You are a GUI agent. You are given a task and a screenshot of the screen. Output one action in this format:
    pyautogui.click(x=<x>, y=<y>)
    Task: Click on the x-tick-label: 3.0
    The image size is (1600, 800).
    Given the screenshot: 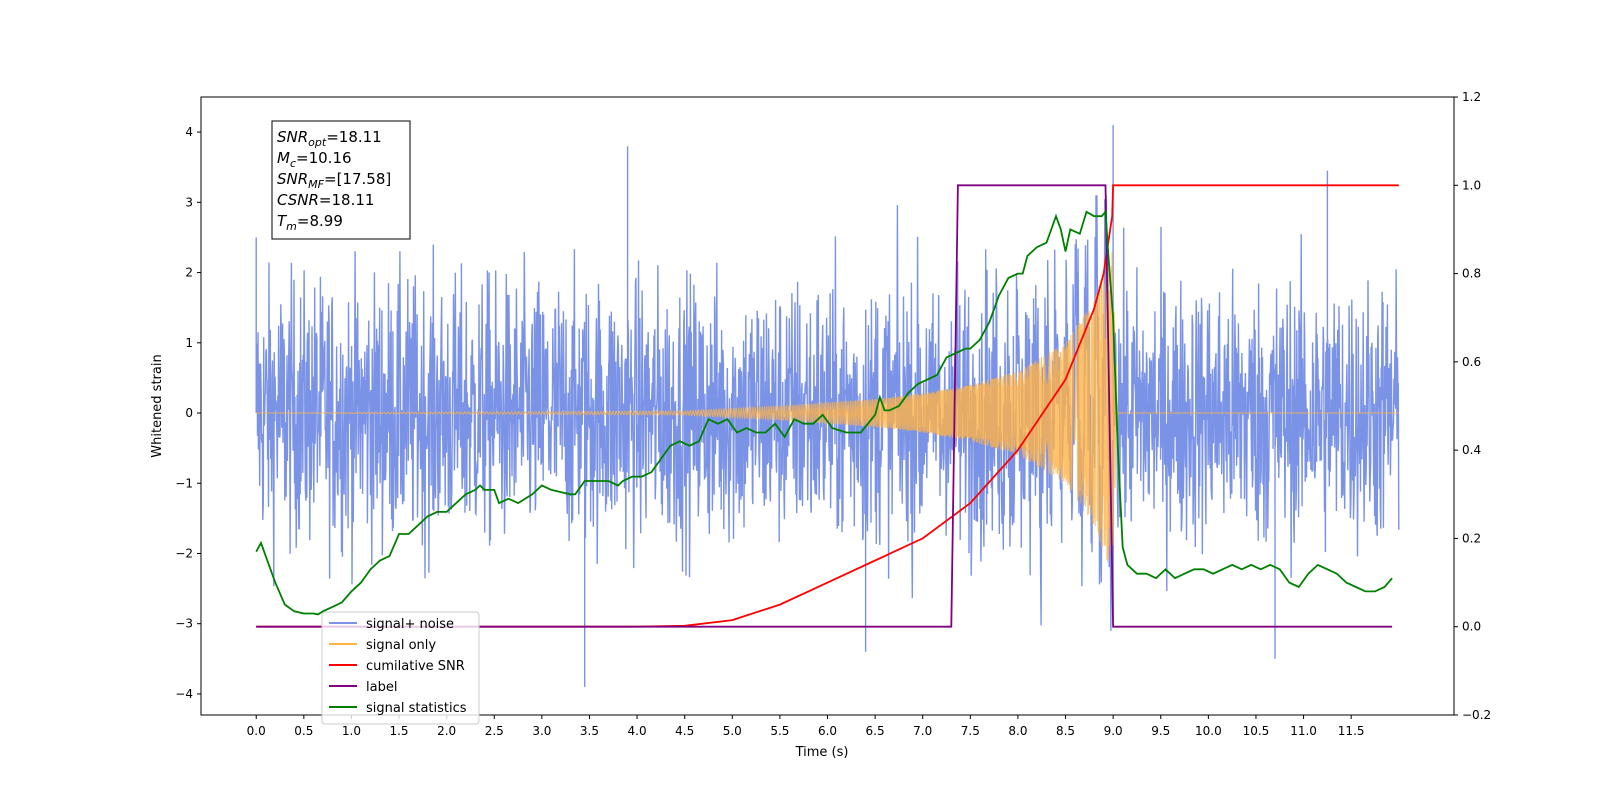 What is the action you would take?
    pyautogui.click(x=541, y=731)
    